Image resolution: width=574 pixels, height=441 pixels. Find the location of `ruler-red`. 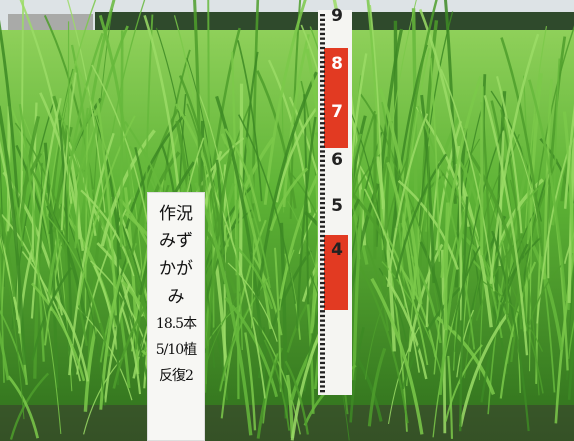

ruler-red is located at coordinates (336, 98).